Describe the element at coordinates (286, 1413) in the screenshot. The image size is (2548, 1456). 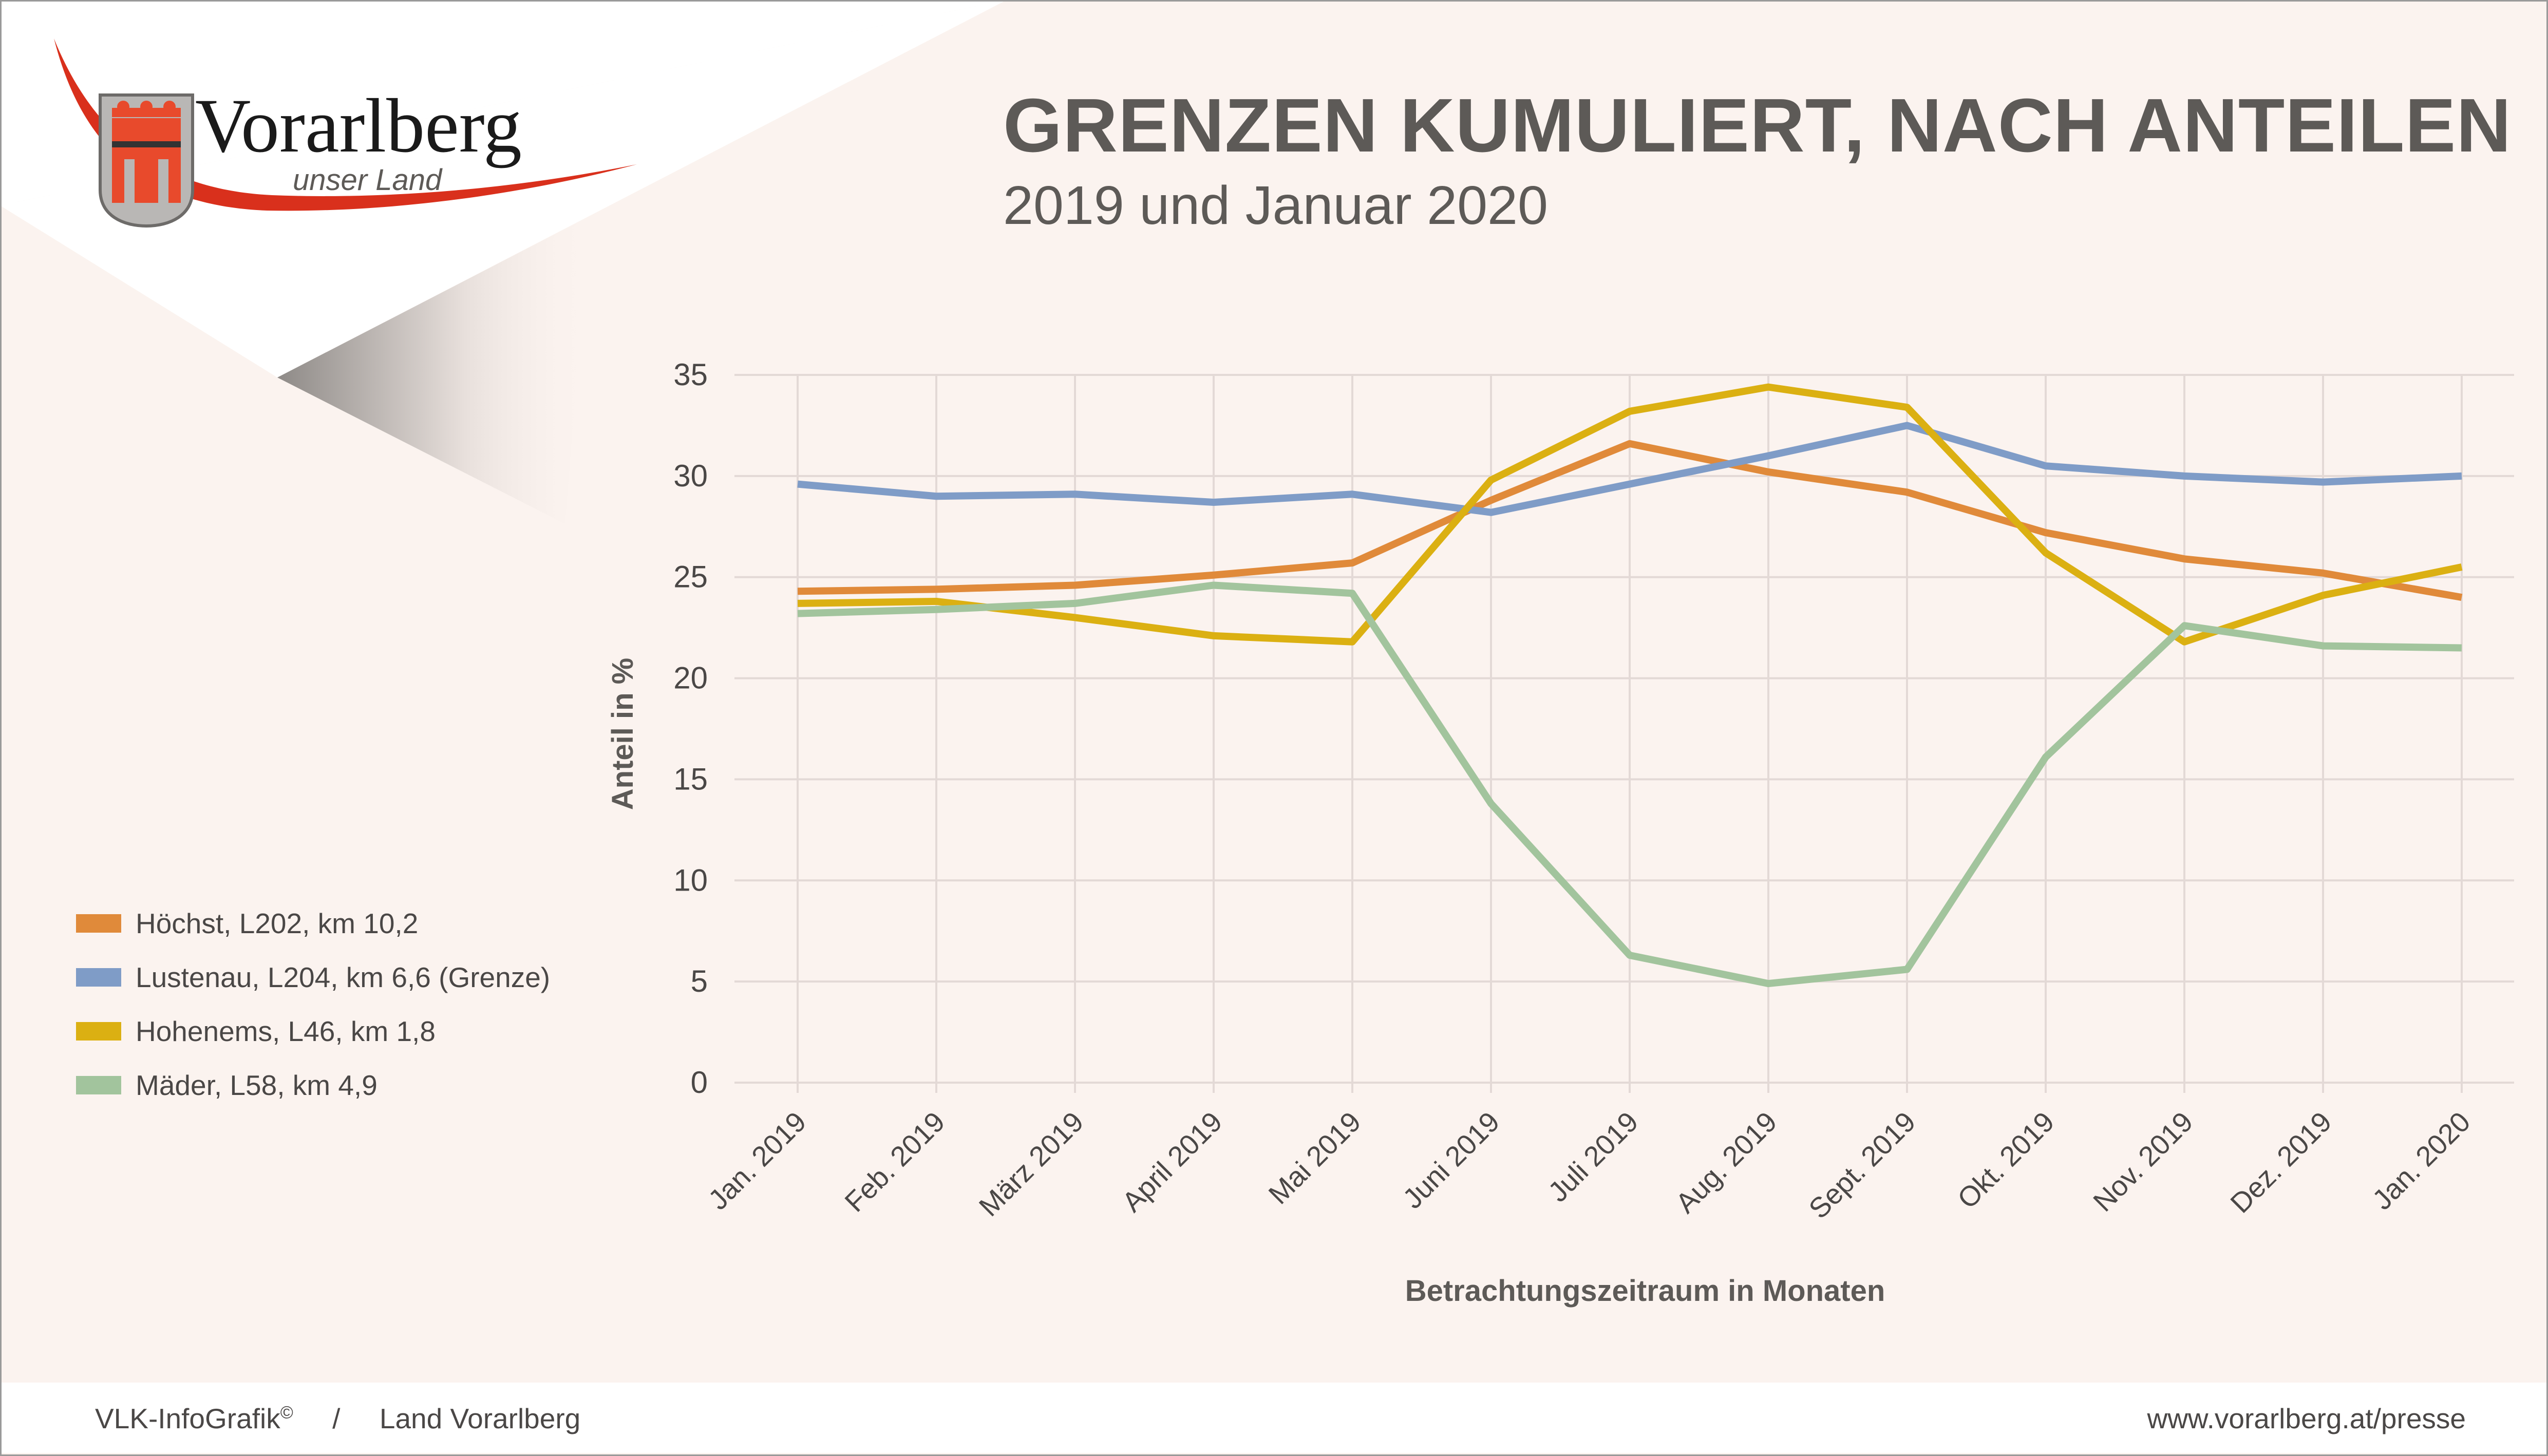
I see `copyright-mark: ©` at that location.